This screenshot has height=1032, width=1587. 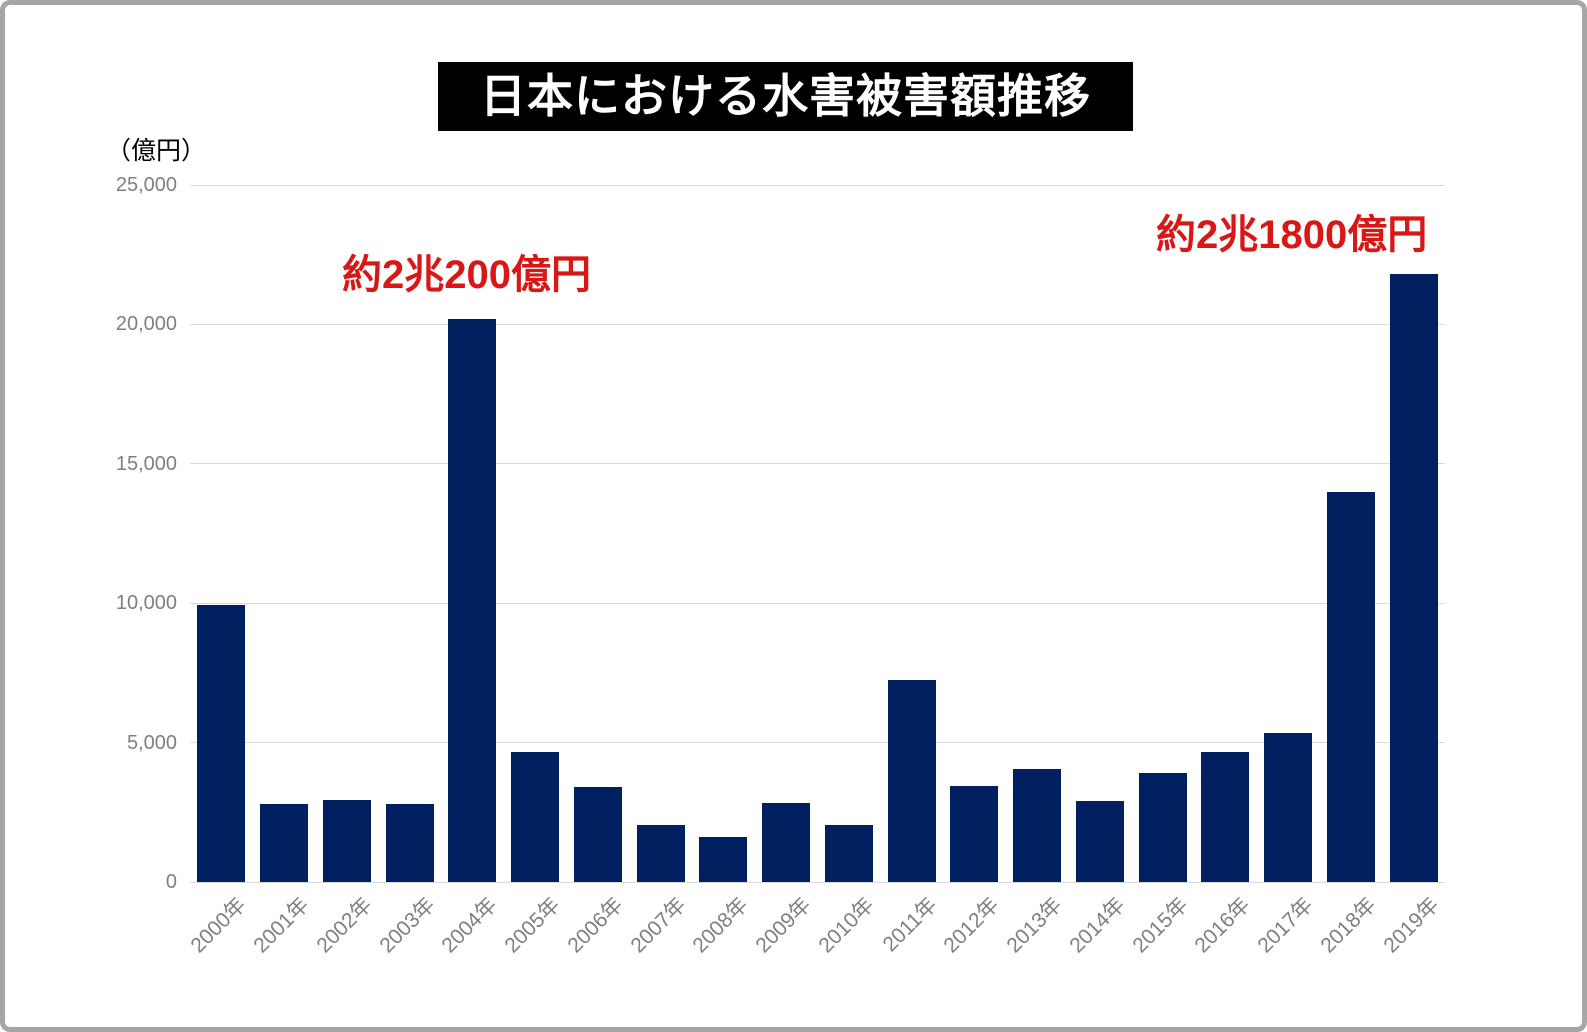 What do you see at coordinates (1034, 925) in the screenshot?
I see `x-axis-label: 2013年` at bounding box center [1034, 925].